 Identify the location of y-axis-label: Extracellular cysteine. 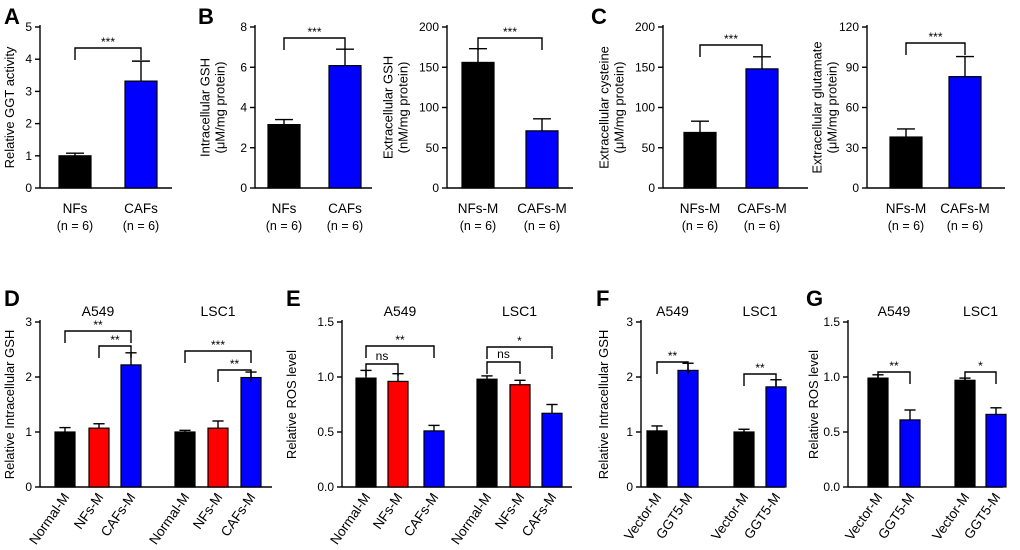
(604, 107).